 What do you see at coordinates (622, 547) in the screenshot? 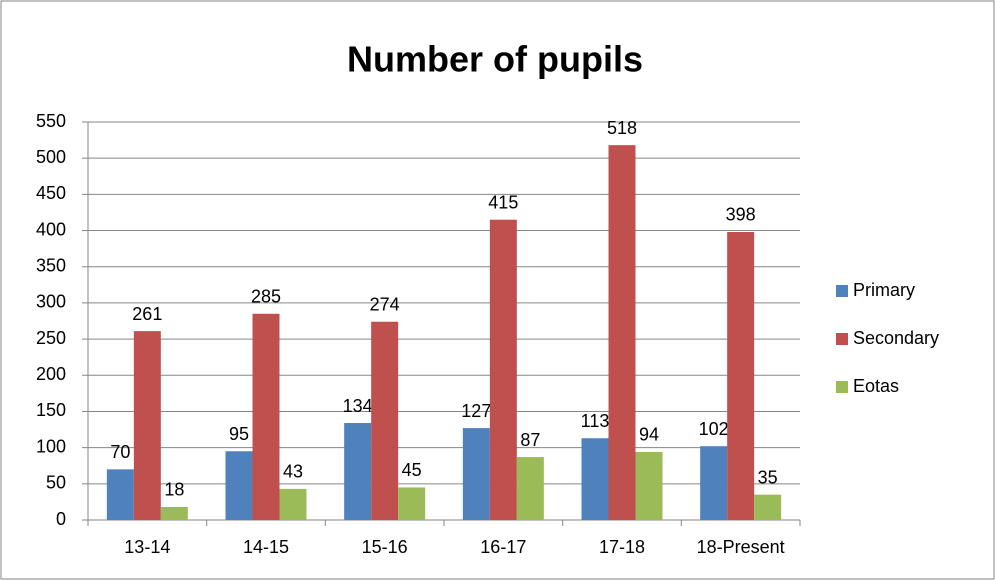
I see `x-tick-label: 17-18` at bounding box center [622, 547].